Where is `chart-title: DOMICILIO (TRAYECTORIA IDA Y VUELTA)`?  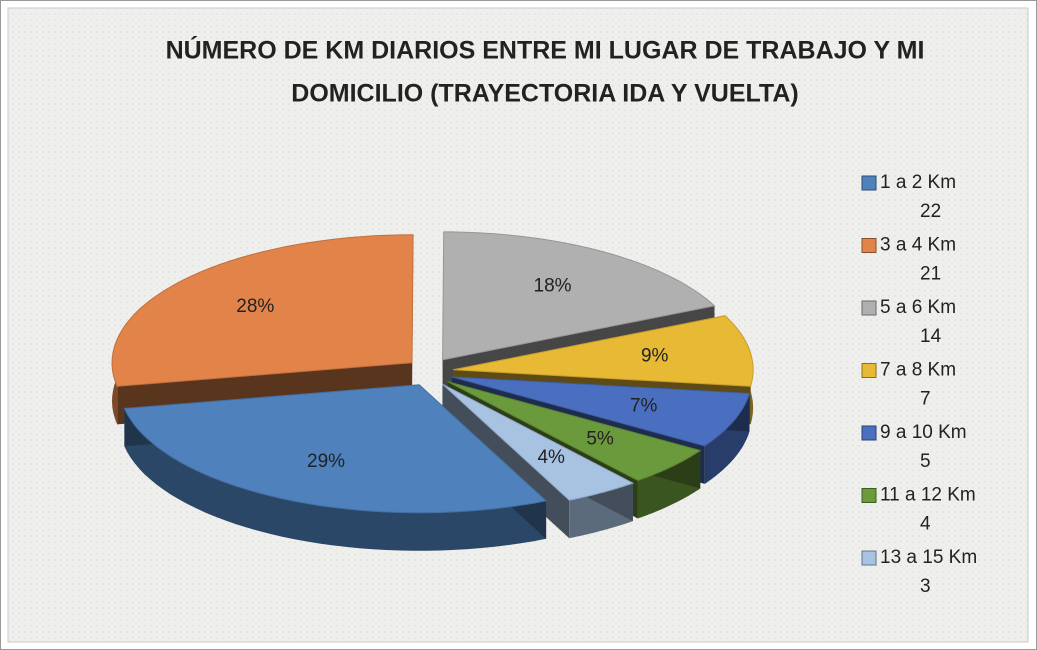 chart-title: DOMICILIO (TRAYECTORIA IDA Y VUELTA) is located at coordinates (544, 94).